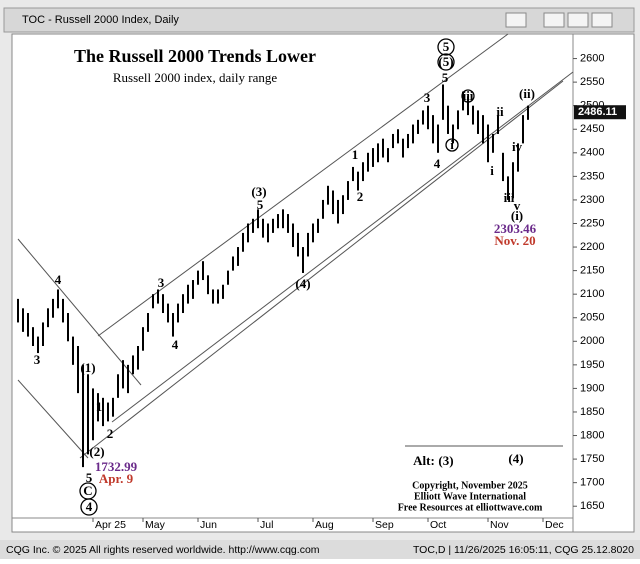  Describe the element at coordinates (155, 525) in the screenshot. I see `x-tick-label: May` at that location.